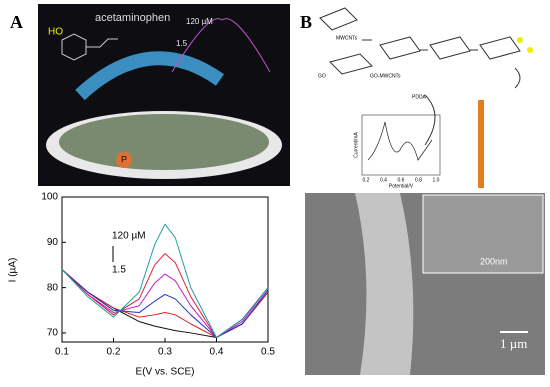  I want to click on y-tick-label: 90, so click(53, 242).